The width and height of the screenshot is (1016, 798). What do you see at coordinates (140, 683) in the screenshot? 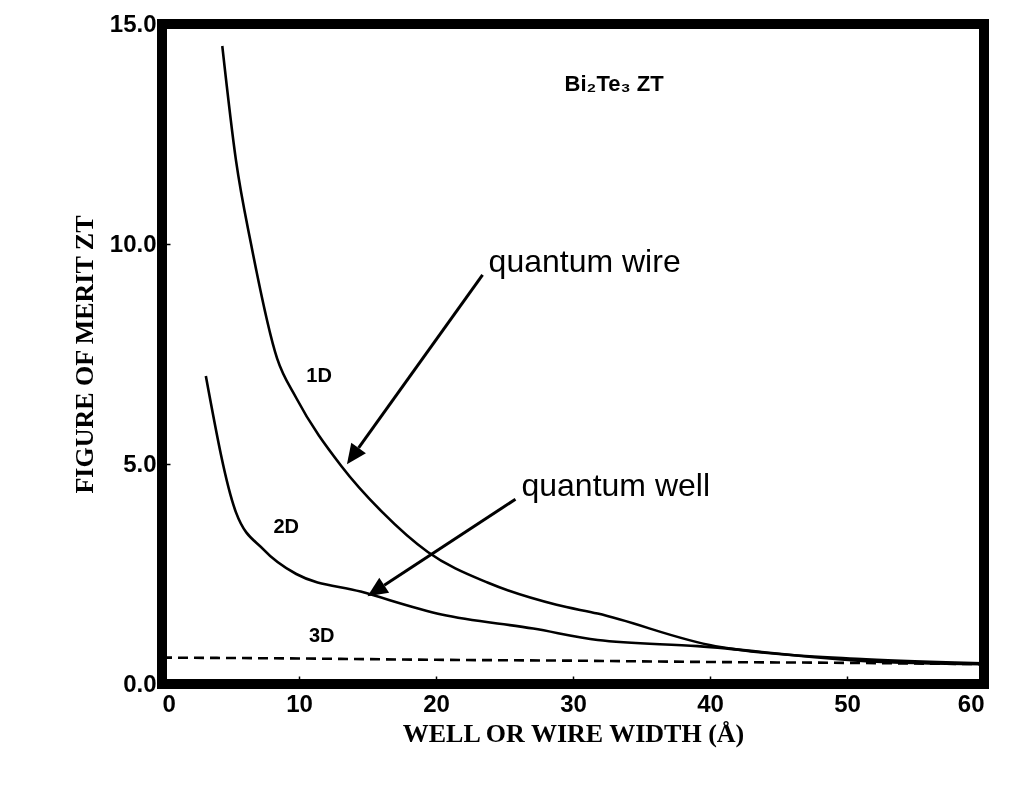
I see `y-tick-label: 0.0` at bounding box center [140, 683].